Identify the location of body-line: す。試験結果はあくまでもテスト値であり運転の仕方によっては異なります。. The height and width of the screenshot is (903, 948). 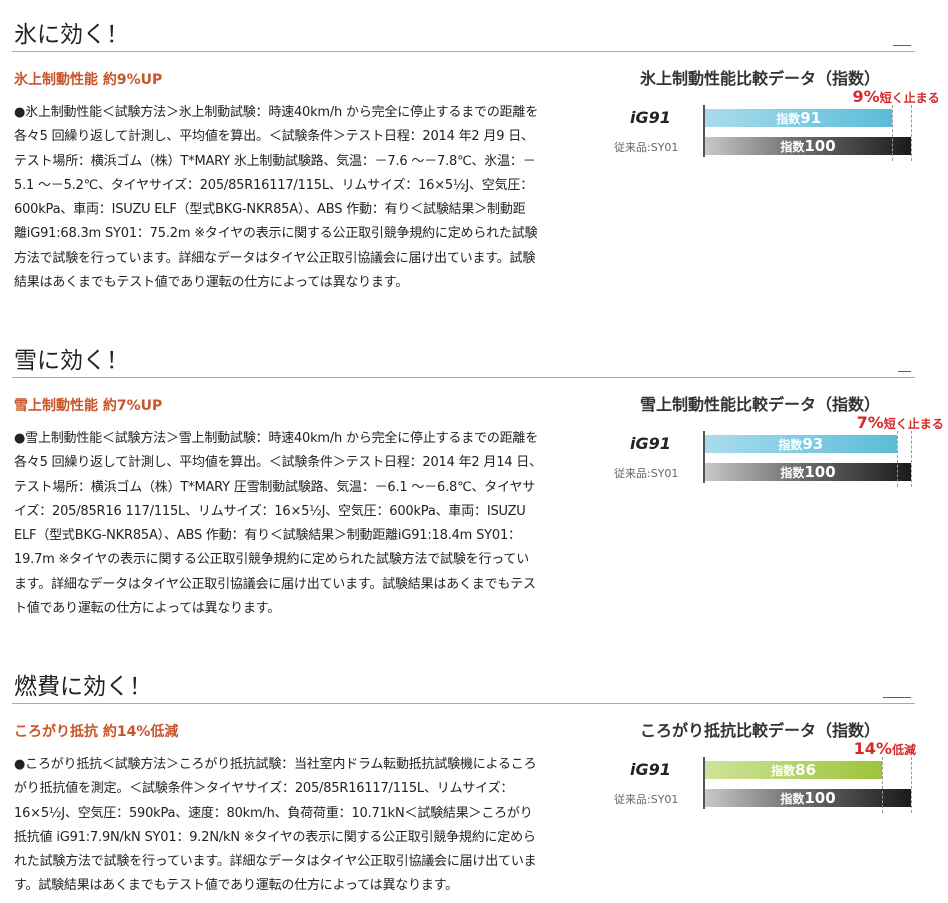
(236, 886).